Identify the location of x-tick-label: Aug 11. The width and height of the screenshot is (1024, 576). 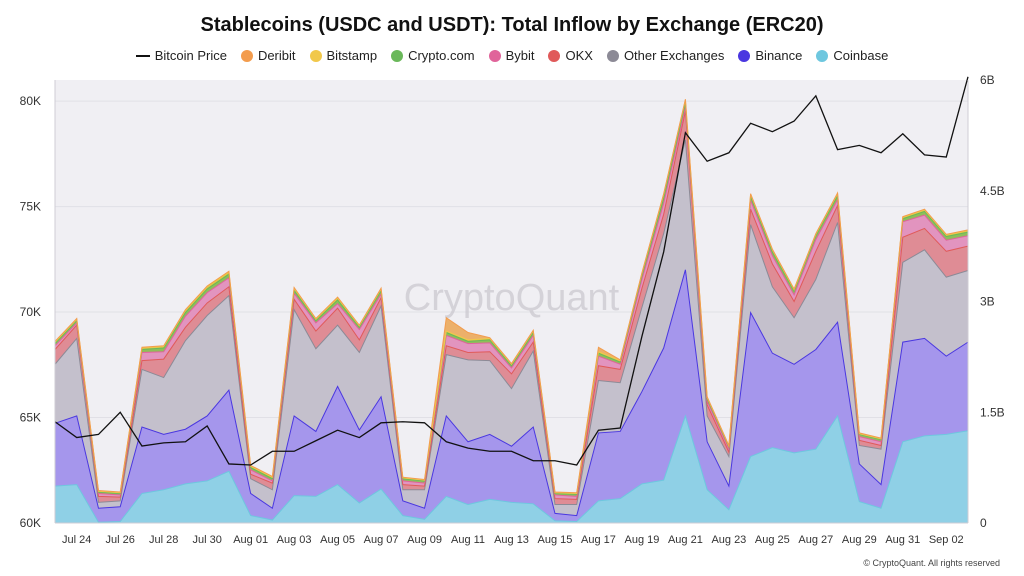
(468, 540).